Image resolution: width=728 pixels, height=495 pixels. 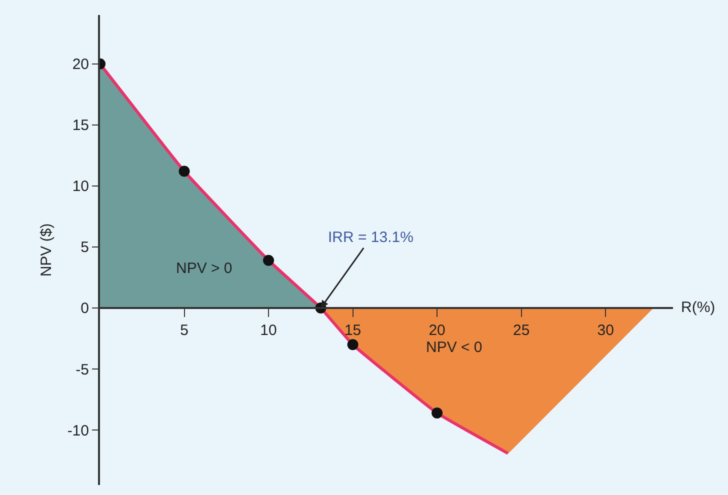 What do you see at coordinates (47, 250) in the screenshot?
I see `y-axis-title: NPV ($)` at bounding box center [47, 250].